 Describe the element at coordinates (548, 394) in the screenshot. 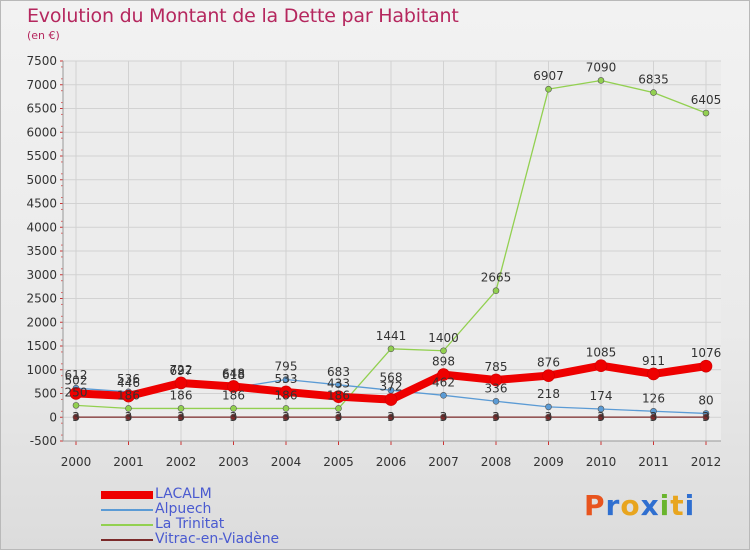

I see `data-label: 218` at that location.